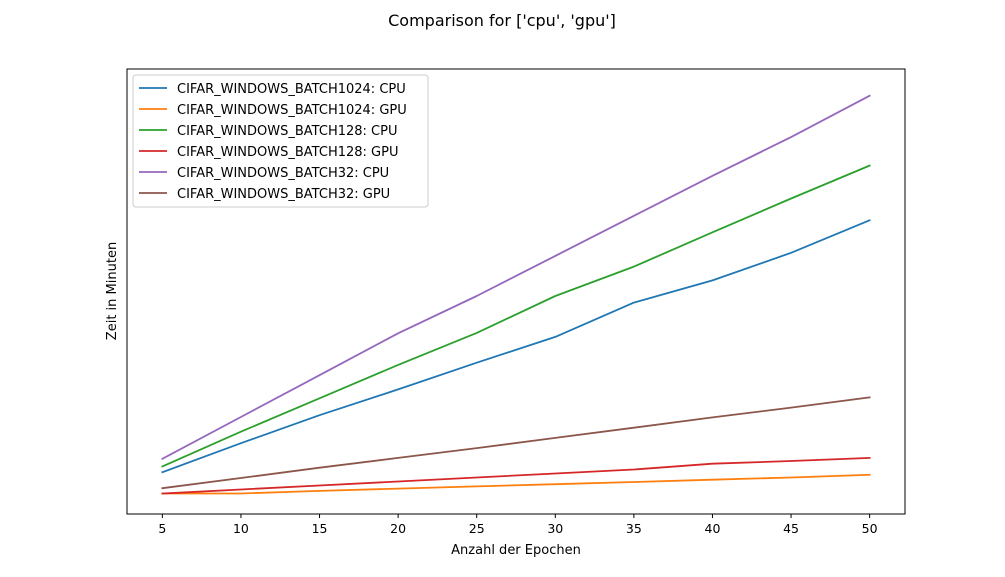 Image resolution: width=1005 pixels, height=577 pixels. I want to click on x-axis-label: Anzahl der Epochen, so click(516, 550).